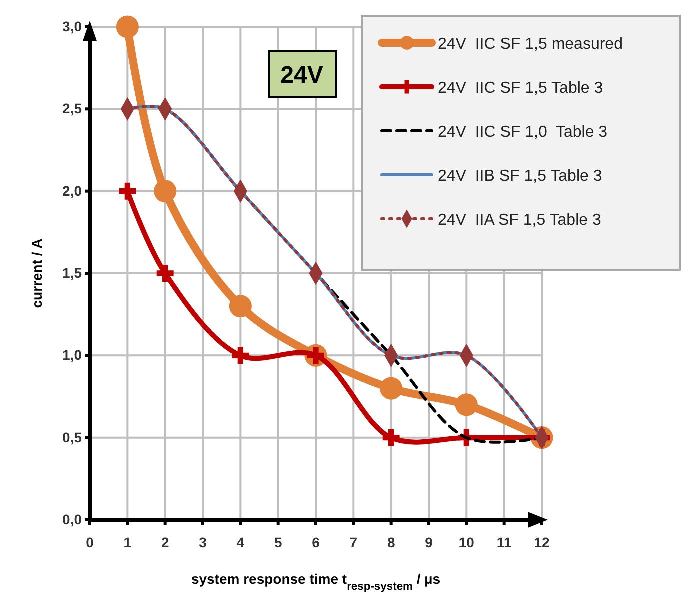 This screenshot has height=597, width=682. Describe the element at coordinates (72, 437) in the screenshot. I see `y-tick-label: 0,5` at that location.